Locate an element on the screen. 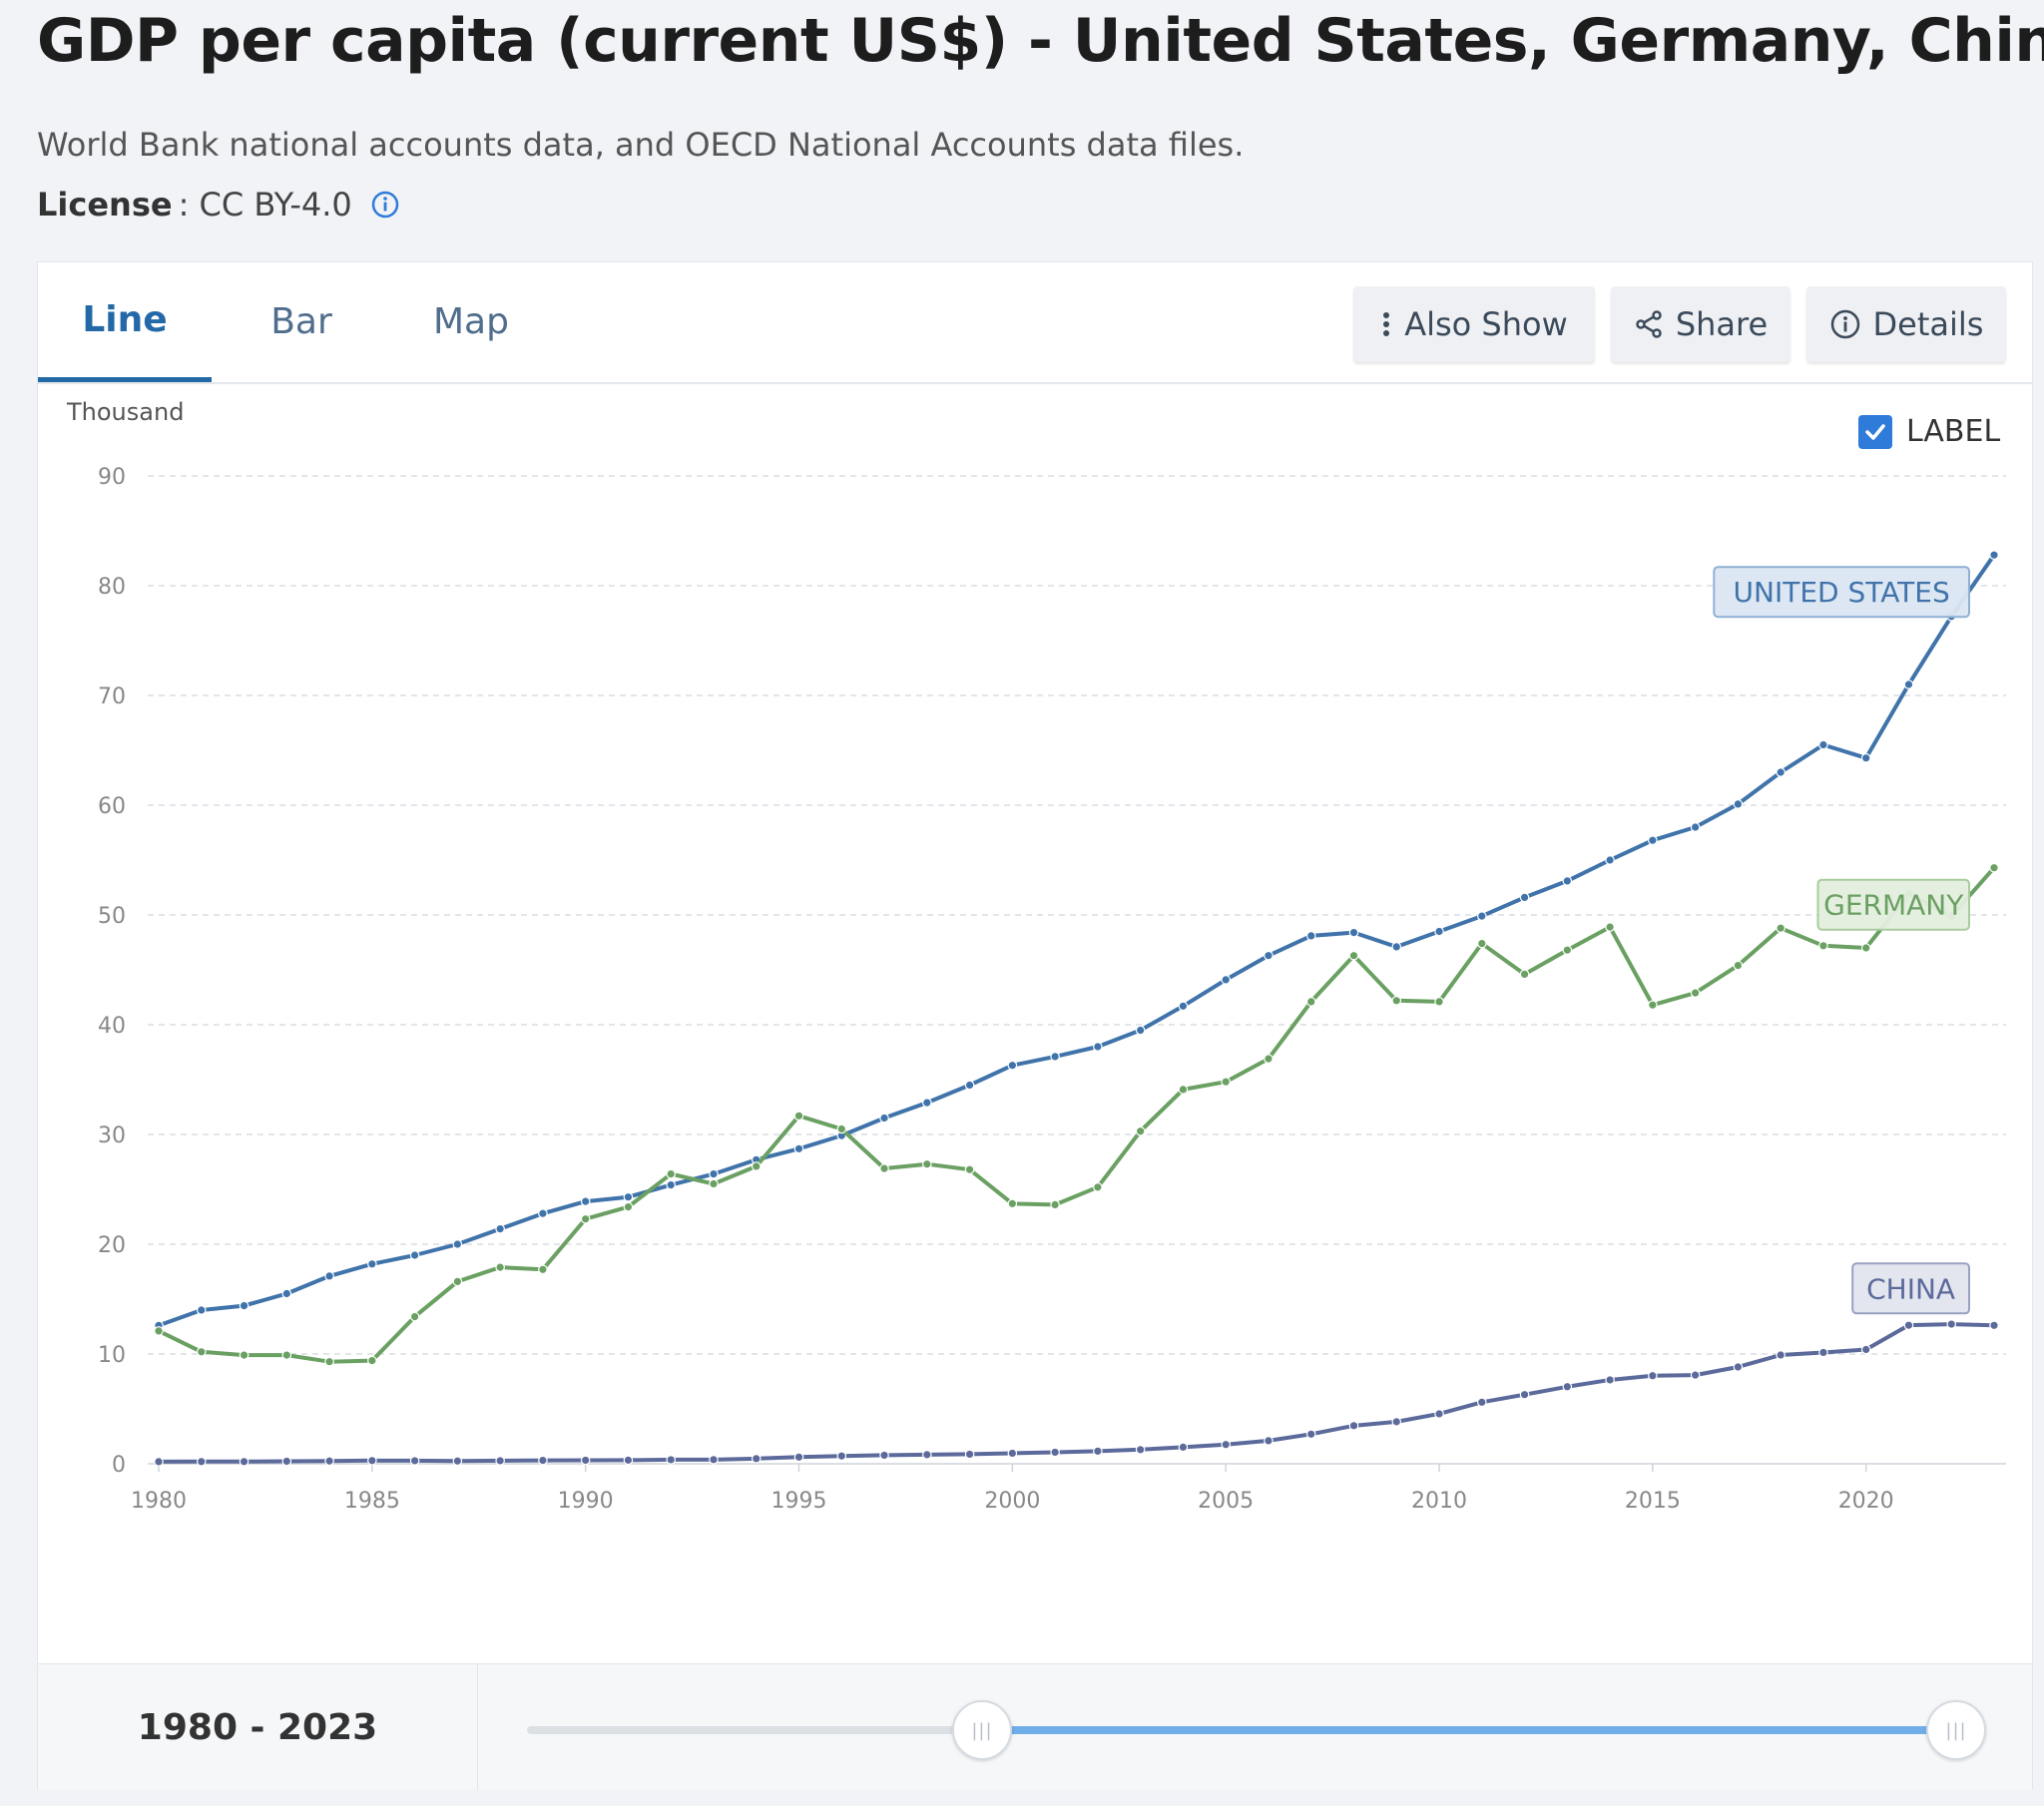 This screenshot has width=2044, height=1806. tab-map: Map is located at coordinates (471, 321).